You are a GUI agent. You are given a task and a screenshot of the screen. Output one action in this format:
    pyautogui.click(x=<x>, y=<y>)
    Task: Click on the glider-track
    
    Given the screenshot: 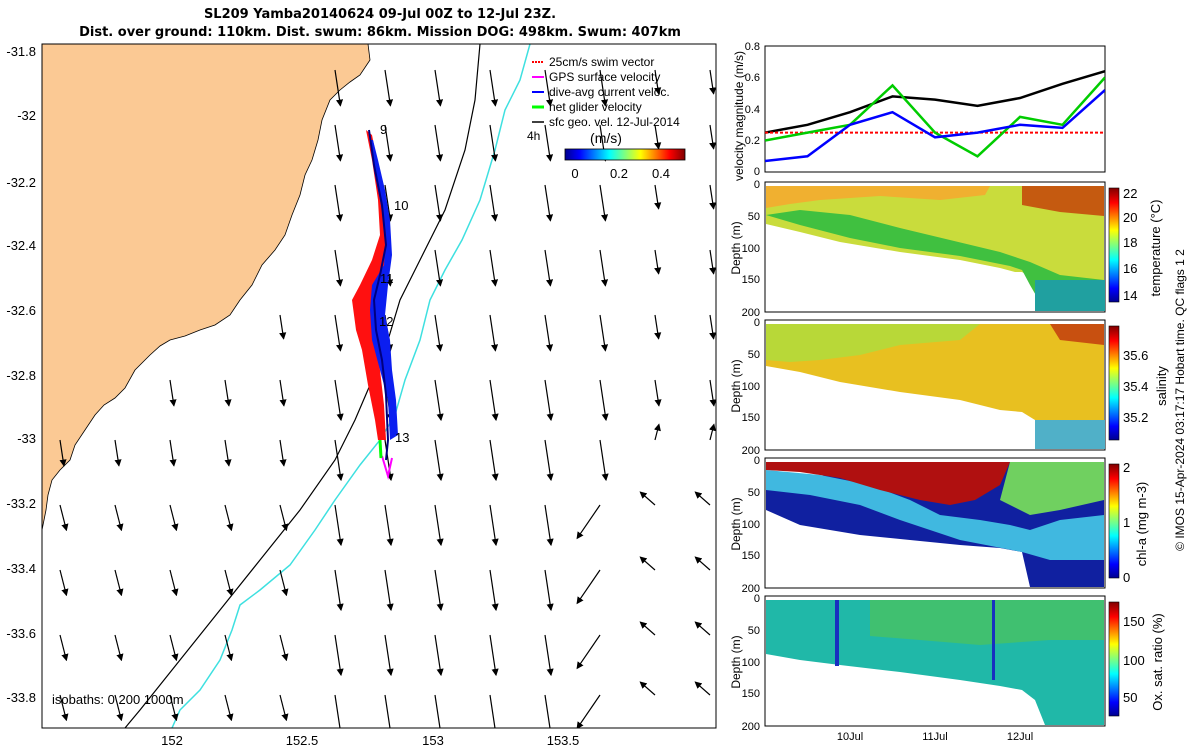 What is the action you would take?
    pyautogui.click(x=379, y=295)
    